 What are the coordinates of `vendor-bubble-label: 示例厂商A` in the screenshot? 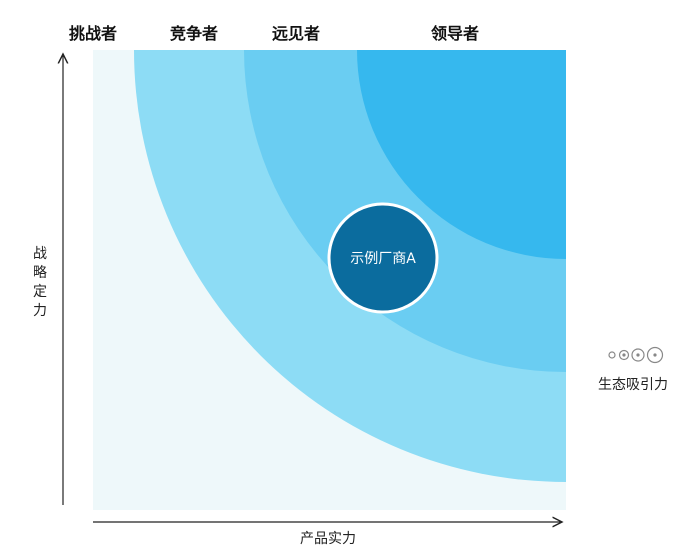 It's located at (383, 259).